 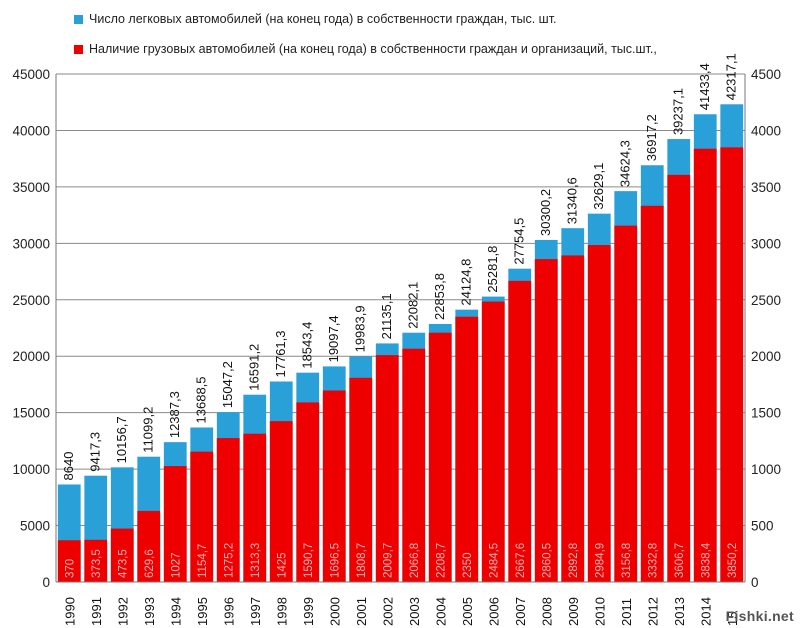 What do you see at coordinates (414, 611) in the screenshot?
I see `x-tick-label: 2003` at bounding box center [414, 611].